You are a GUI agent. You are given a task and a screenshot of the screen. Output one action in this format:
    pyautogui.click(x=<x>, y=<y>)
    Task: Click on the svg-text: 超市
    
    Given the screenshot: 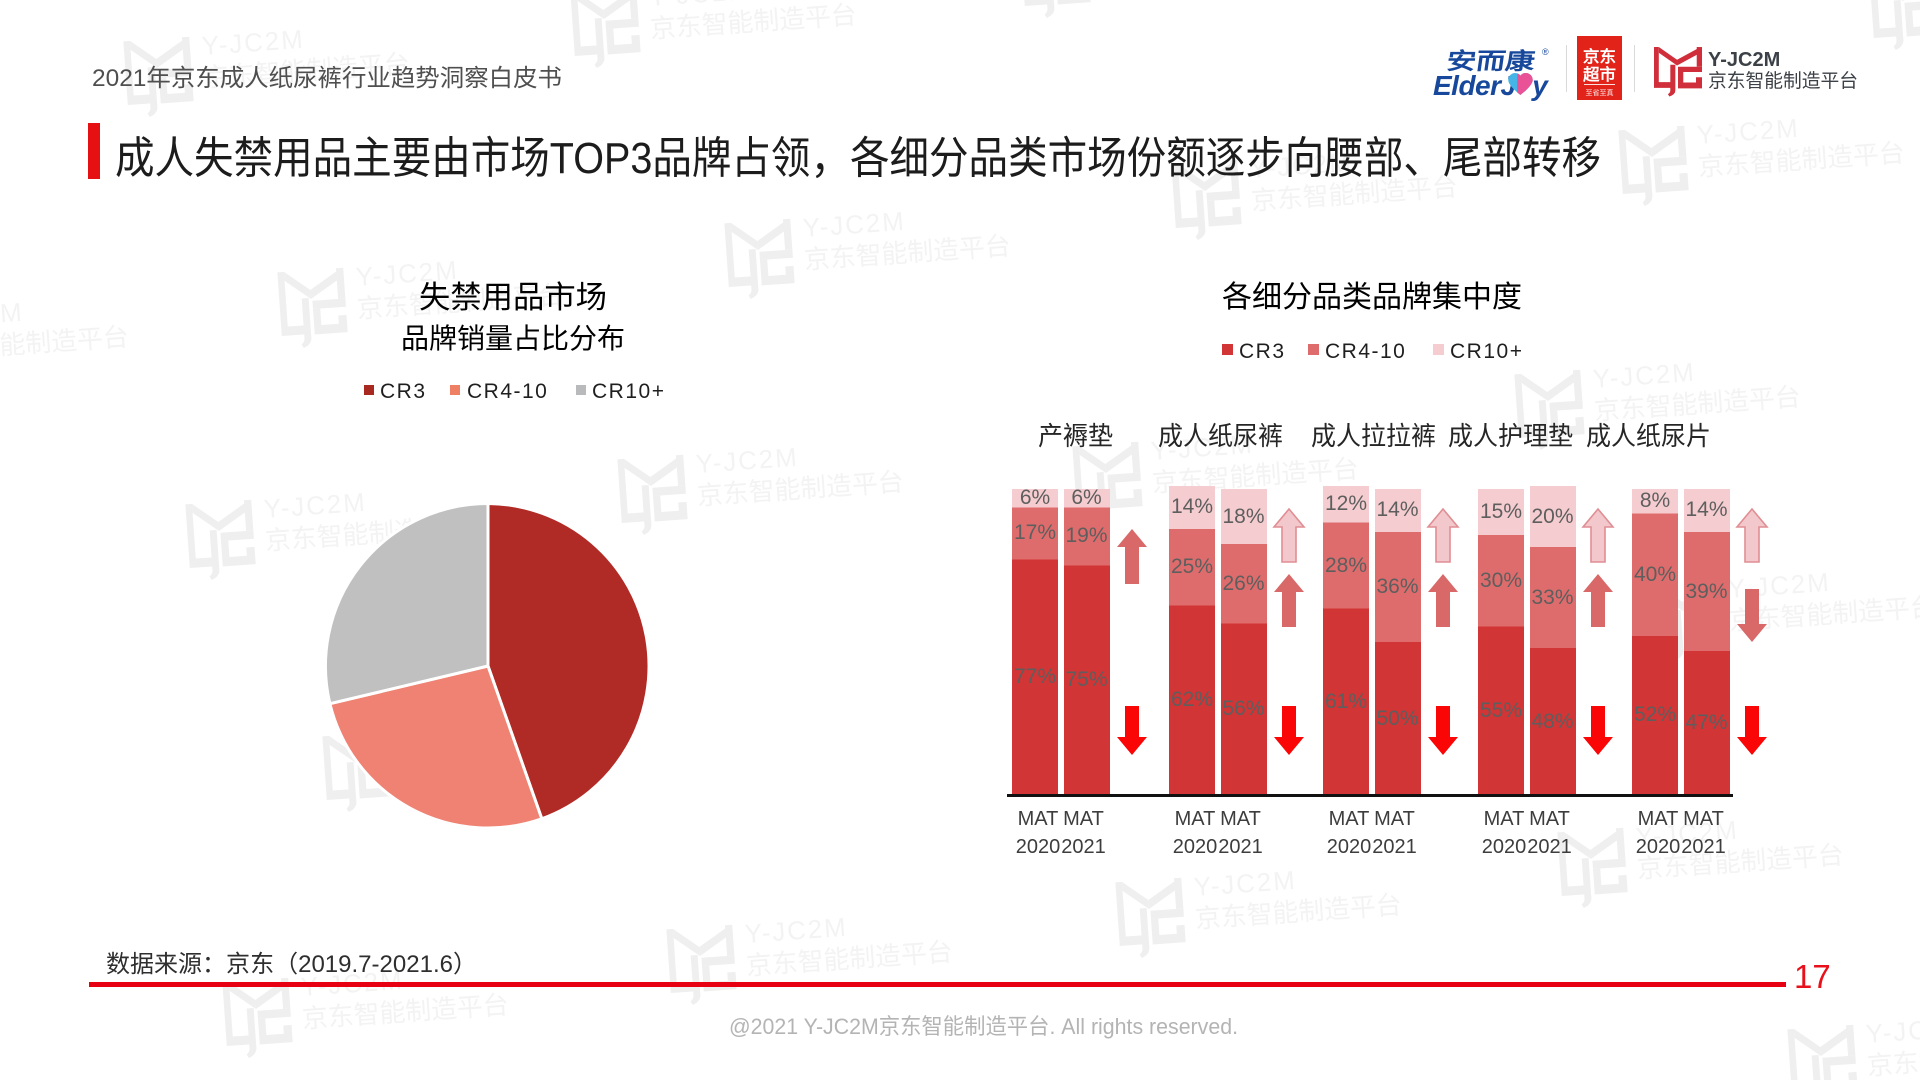 What is the action you would take?
    pyautogui.click(x=1599, y=74)
    